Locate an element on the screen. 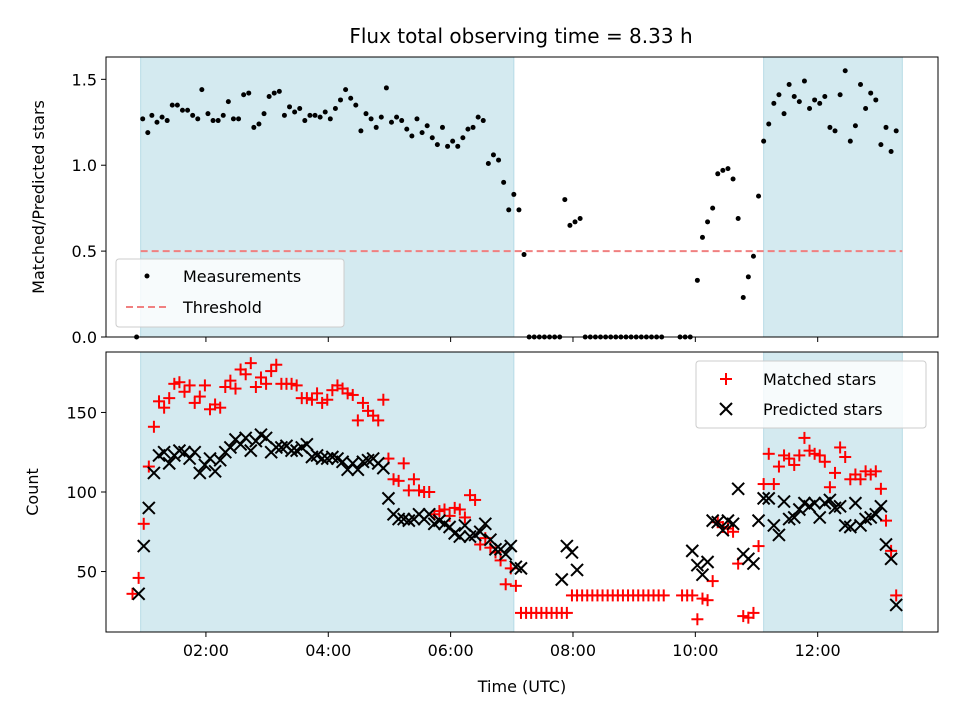 Image resolution: width=960 pixels, height=720 pixels. legend-matched-label: Matched stars is located at coordinates (819, 379).